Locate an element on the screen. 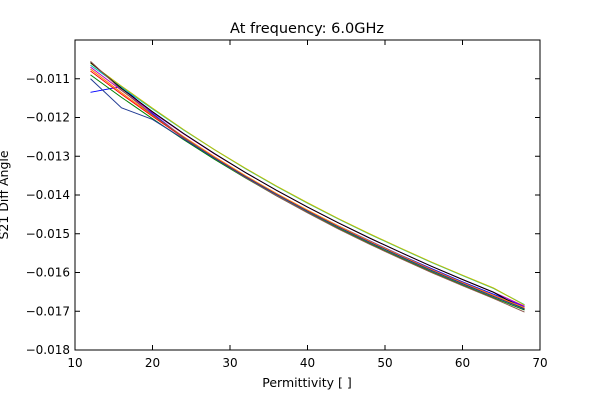  y-tick-label: −0.016 is located at coordinates (48, 273).